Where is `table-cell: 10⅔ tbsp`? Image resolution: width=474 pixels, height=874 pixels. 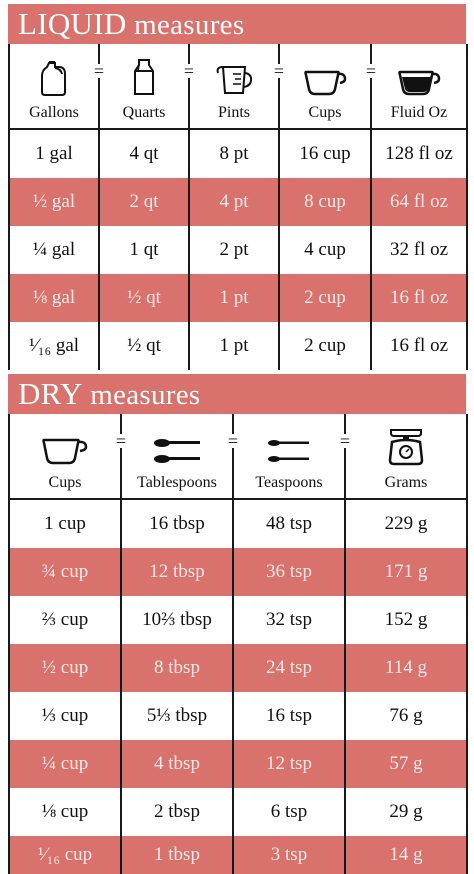
table-cell: 10⅔ tbsp is located at coordinates (177, 620).